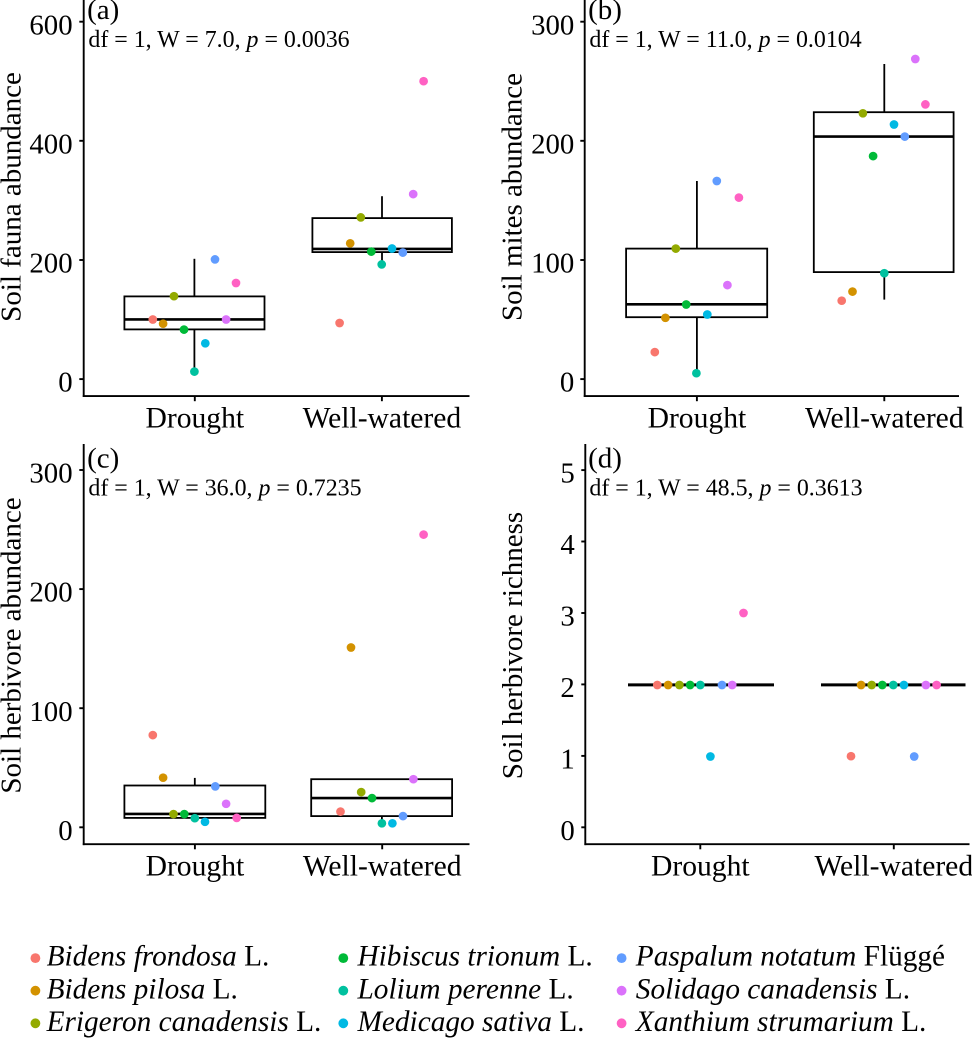 This screenshot has width=972, height=1039. What do you see at coordinates (605, 459) in the screenshot?
I see `svg-text: (d)` at bounding box center [605, 459].